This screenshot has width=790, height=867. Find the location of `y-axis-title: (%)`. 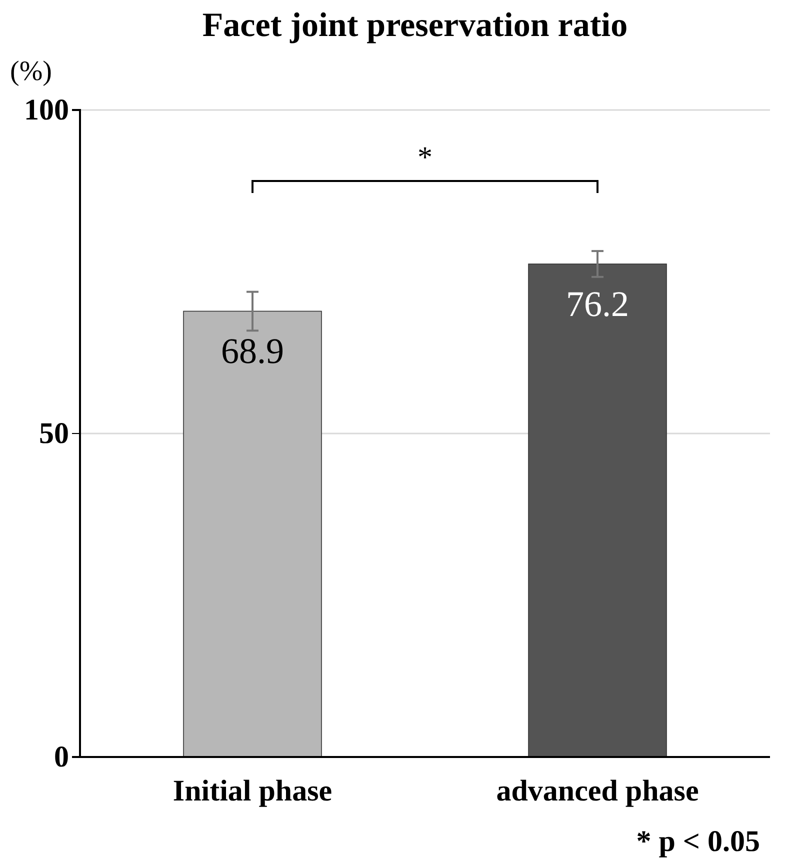

y-axis-title: (%) is located at coordinates (31, 71).